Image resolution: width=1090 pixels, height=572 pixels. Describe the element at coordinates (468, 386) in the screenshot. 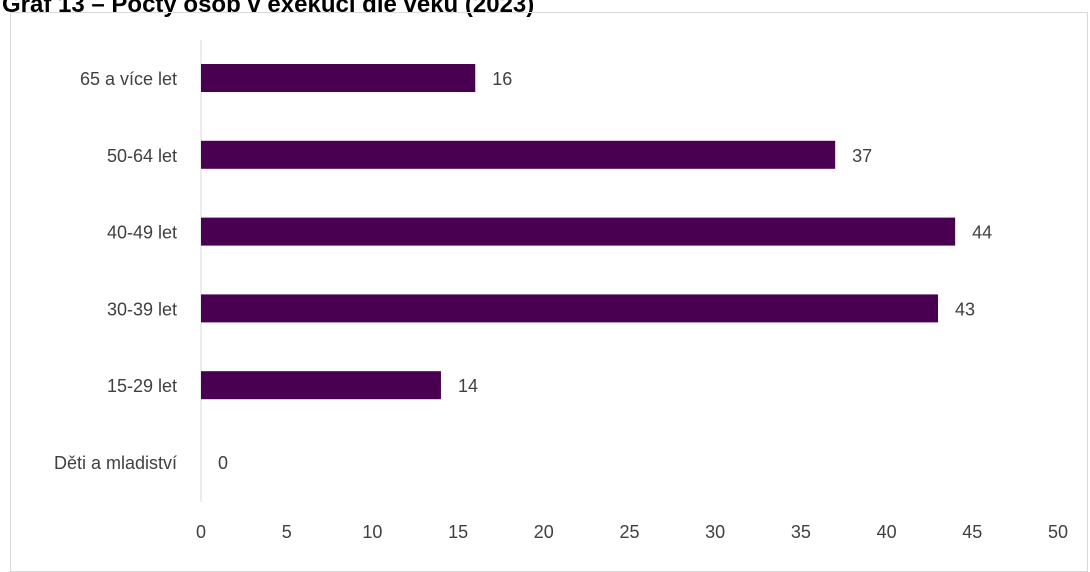

I see `data-label: 14` at that location.